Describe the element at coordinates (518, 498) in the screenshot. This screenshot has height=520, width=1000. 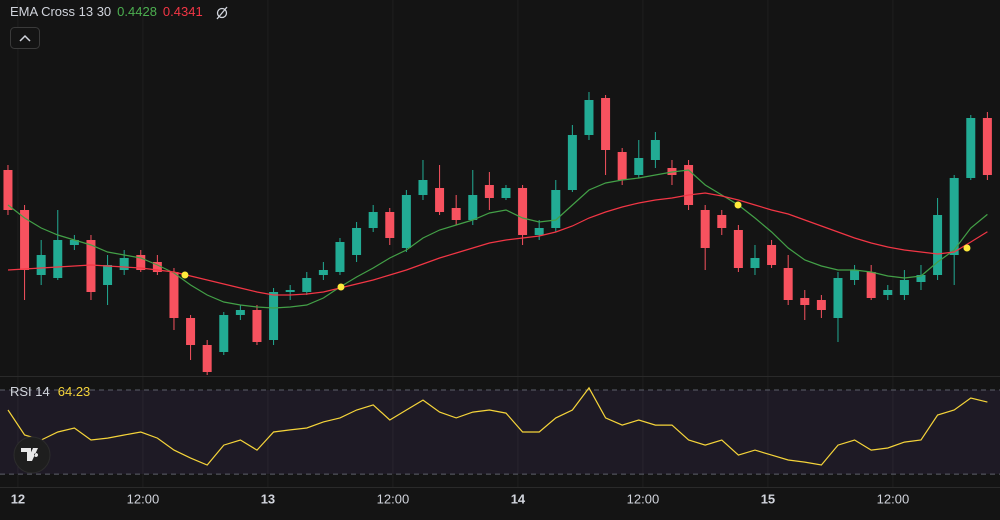
I see `x-tick-label: 14` at that location.